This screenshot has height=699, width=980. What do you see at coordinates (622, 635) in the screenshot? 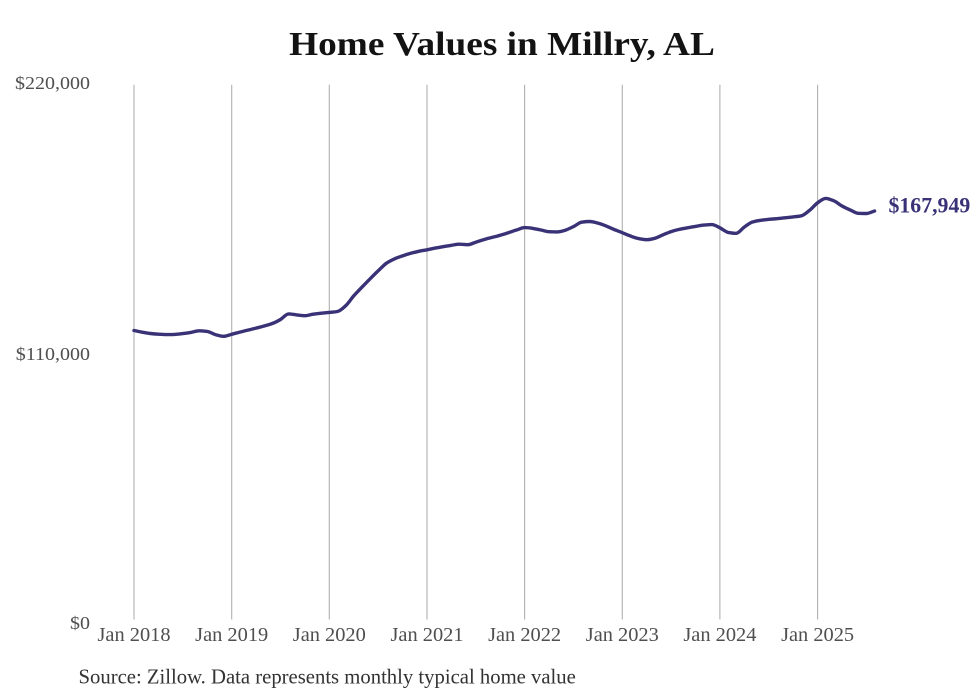
I see `svg-text: Jan 2023` at bounding box center [622, 635].